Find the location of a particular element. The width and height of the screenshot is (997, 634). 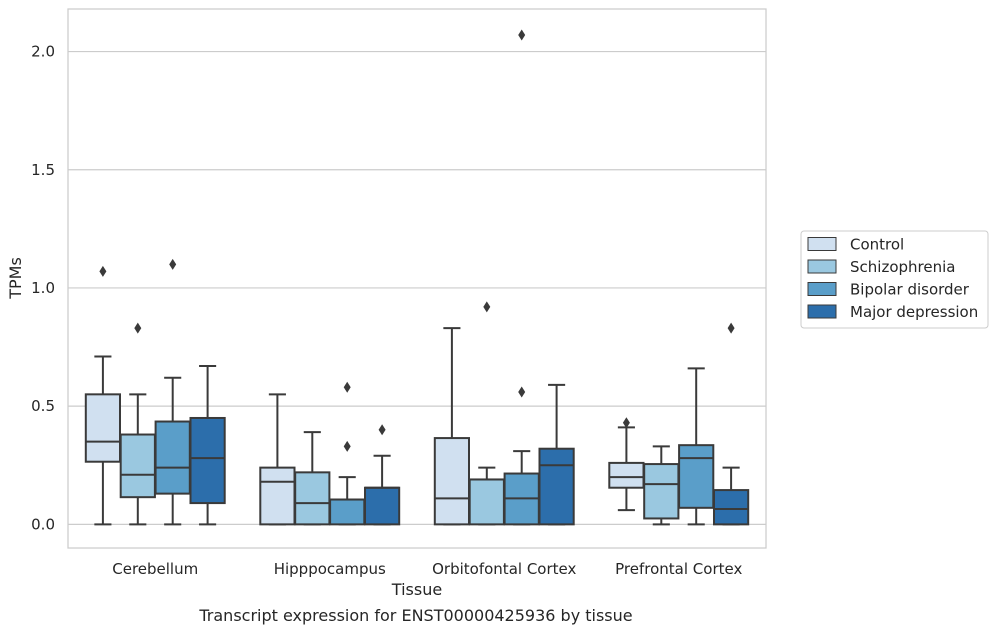

y-tick-label: 1.5 is located at coordinates (43, 170).